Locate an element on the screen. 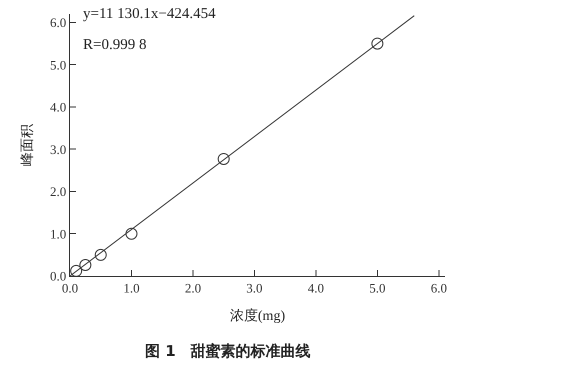  x-tick-label: 2.0 is located at coordinates (193, 288).